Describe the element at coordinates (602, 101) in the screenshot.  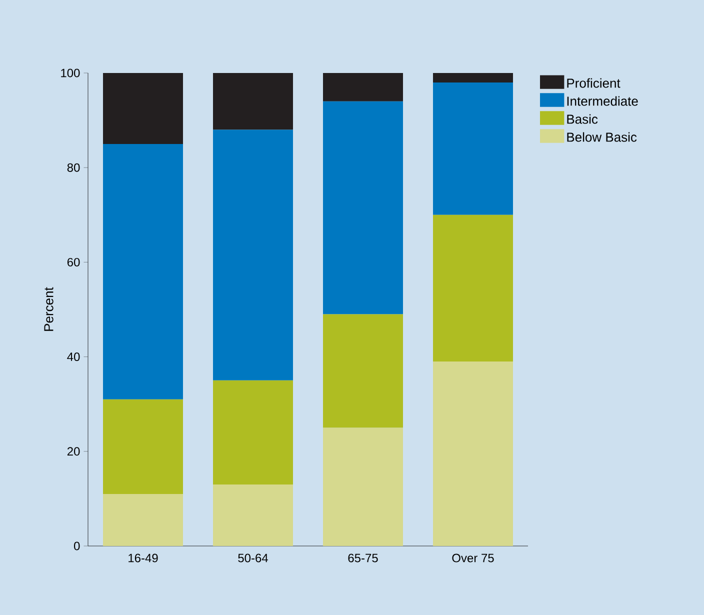
I see `legend-label: Intermediate` at that location.